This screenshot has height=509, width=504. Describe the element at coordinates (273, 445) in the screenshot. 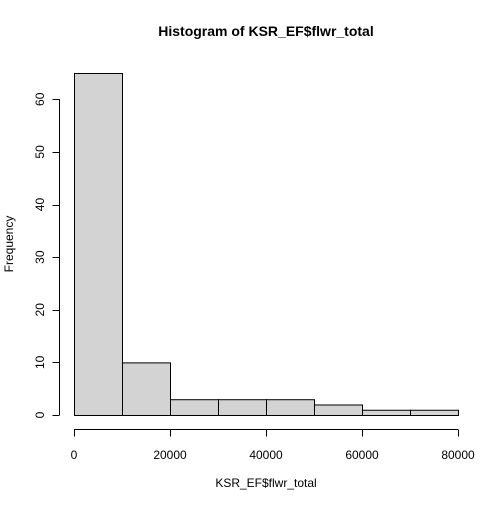

I see `x-axis: 0 20000 40000 60000 80000` at that location.